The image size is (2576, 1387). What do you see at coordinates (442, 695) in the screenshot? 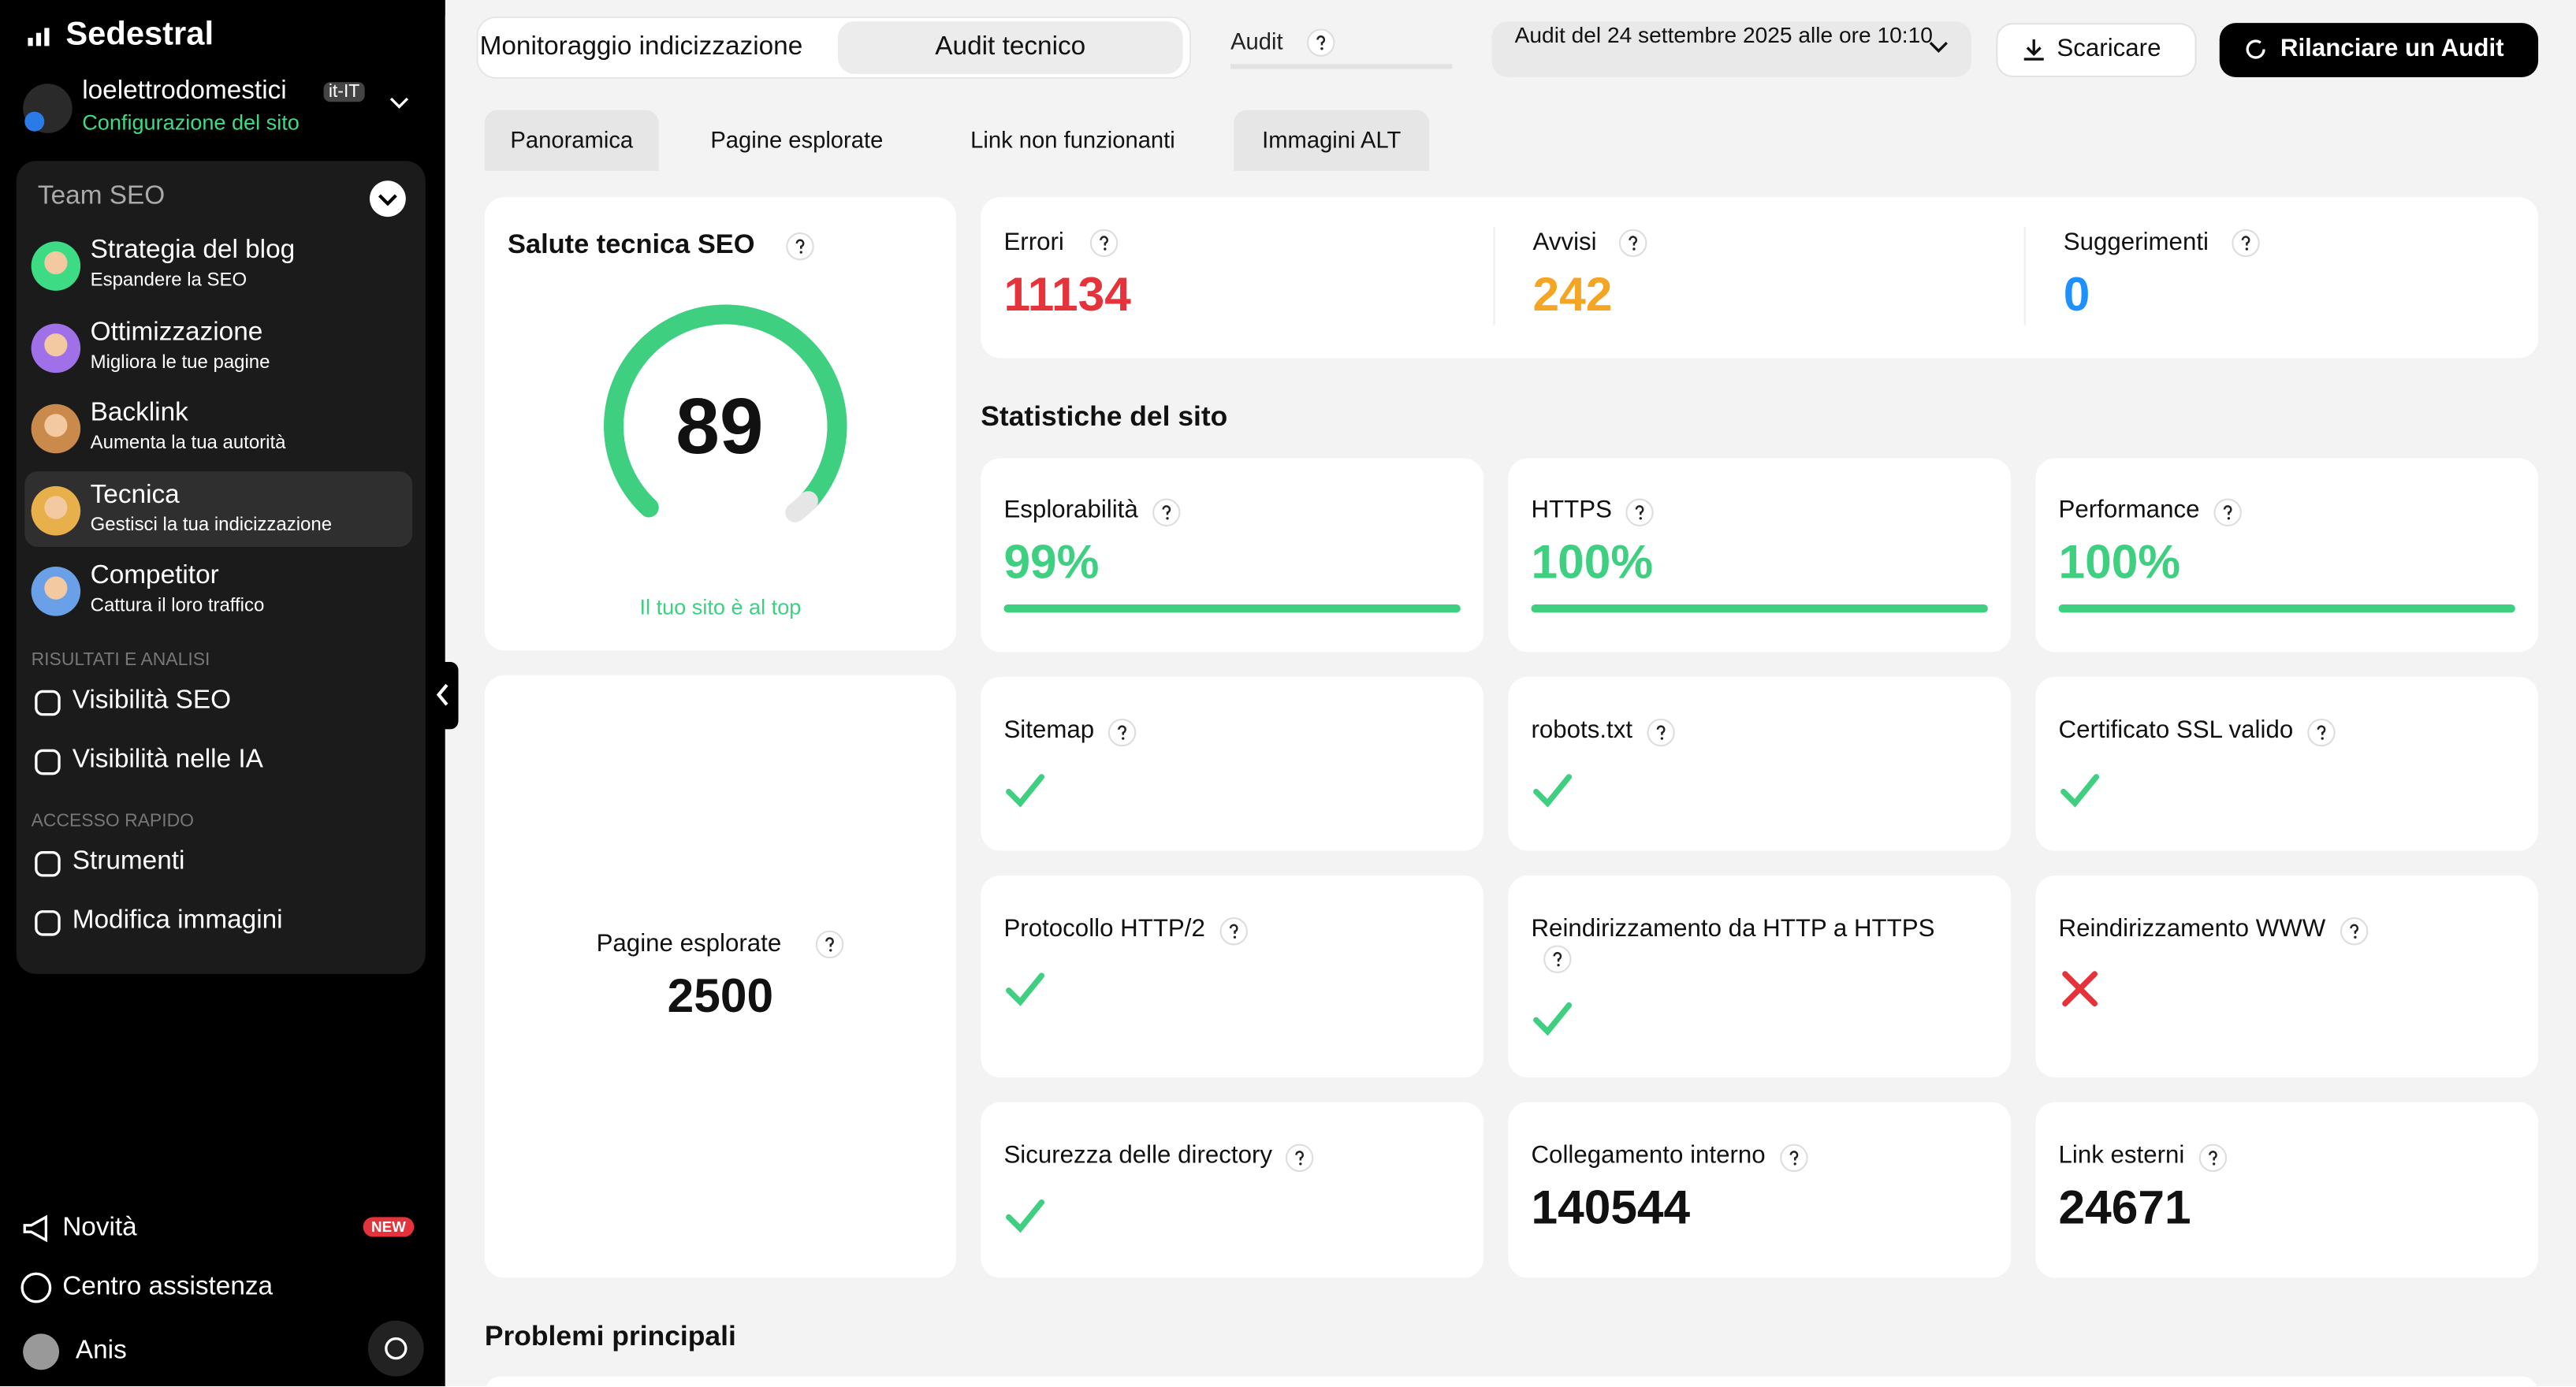
I see `collapse-handle` at bounding box center [442, 695].